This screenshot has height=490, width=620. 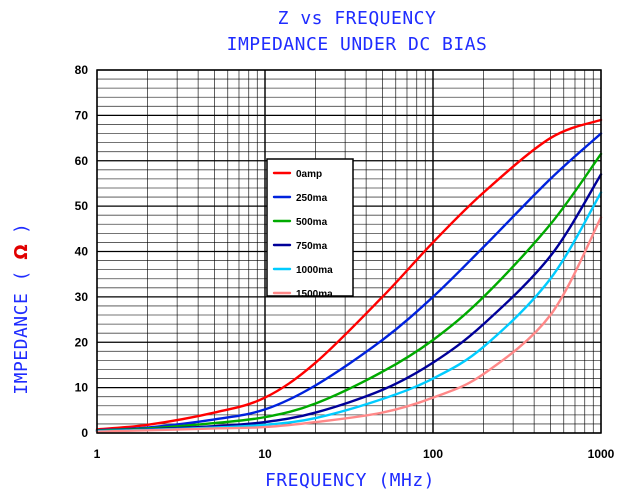 I want to click on legend-label: 1000ma, so click(x=314, y=270).